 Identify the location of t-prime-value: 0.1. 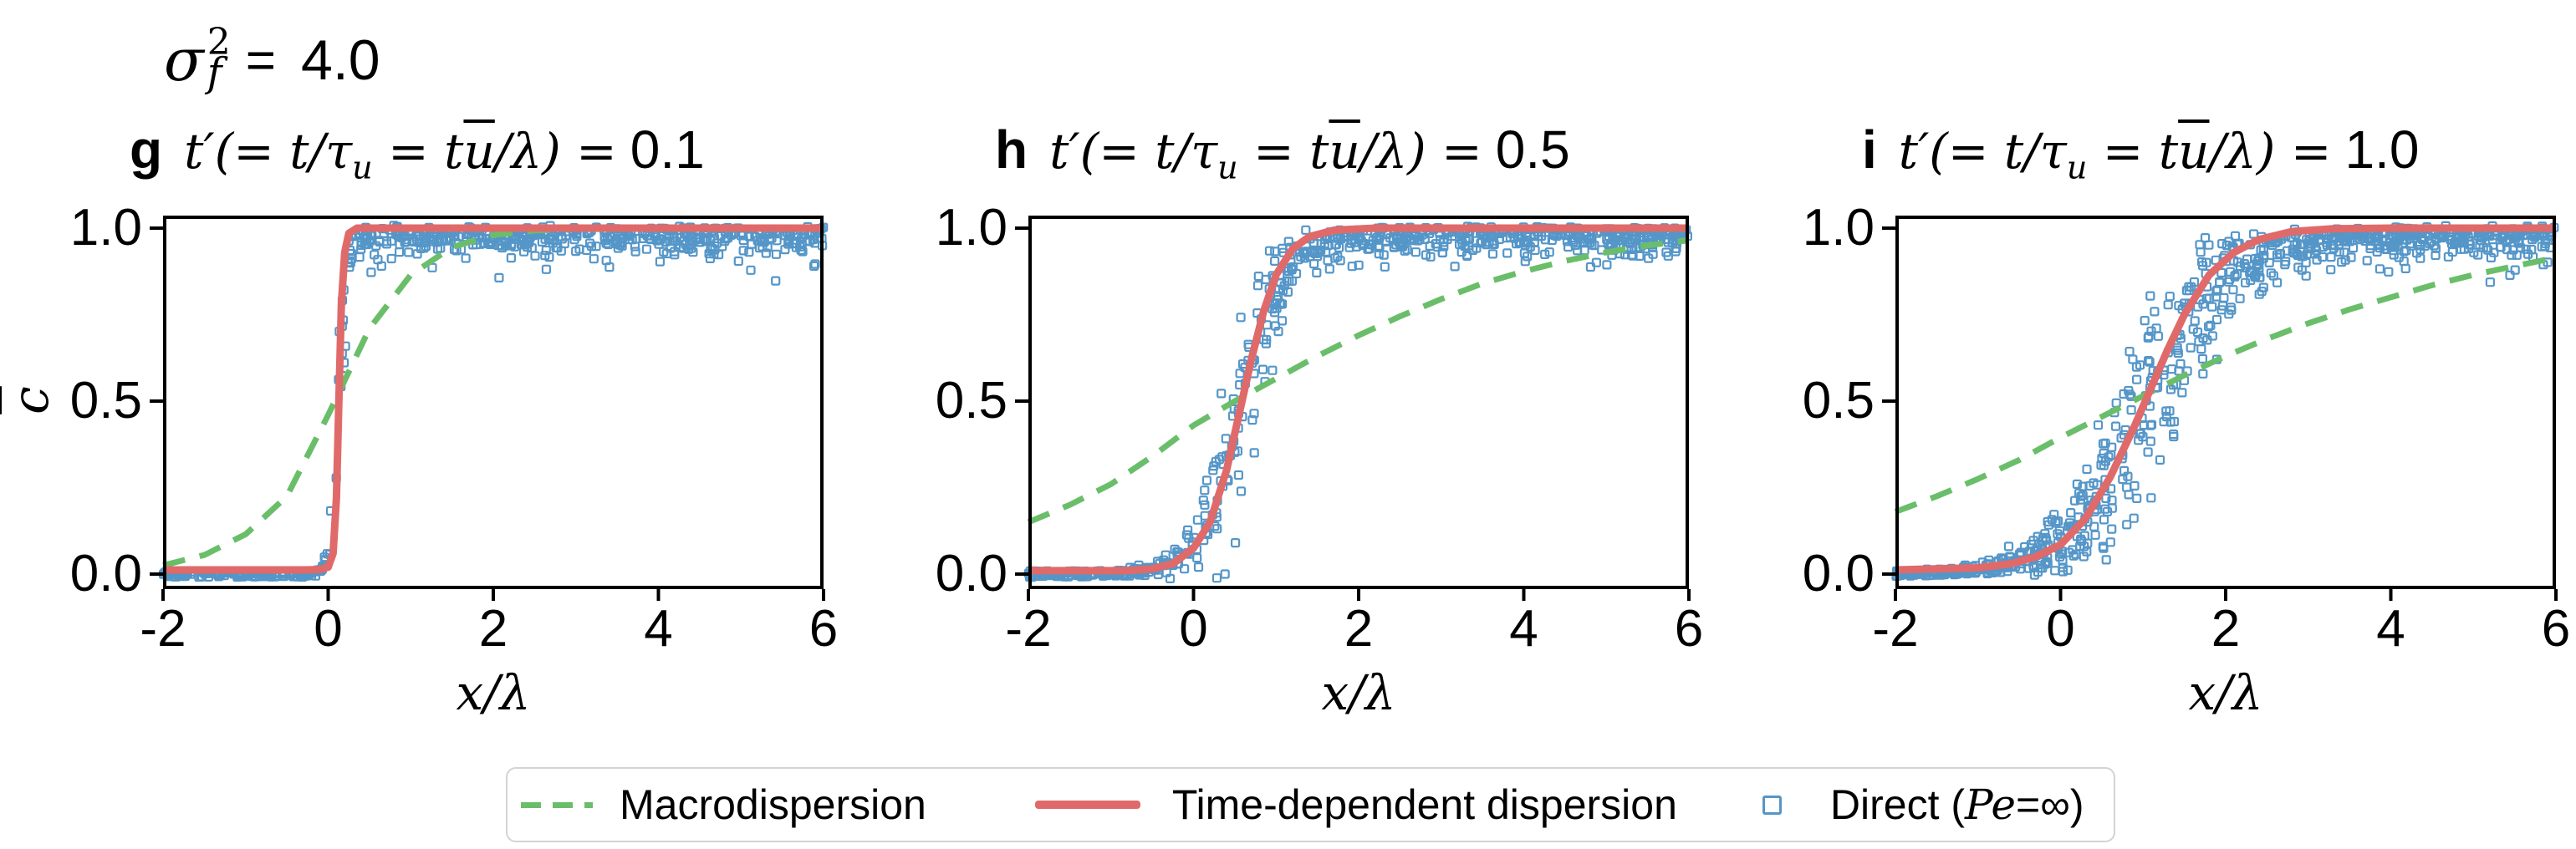
(667, 149).